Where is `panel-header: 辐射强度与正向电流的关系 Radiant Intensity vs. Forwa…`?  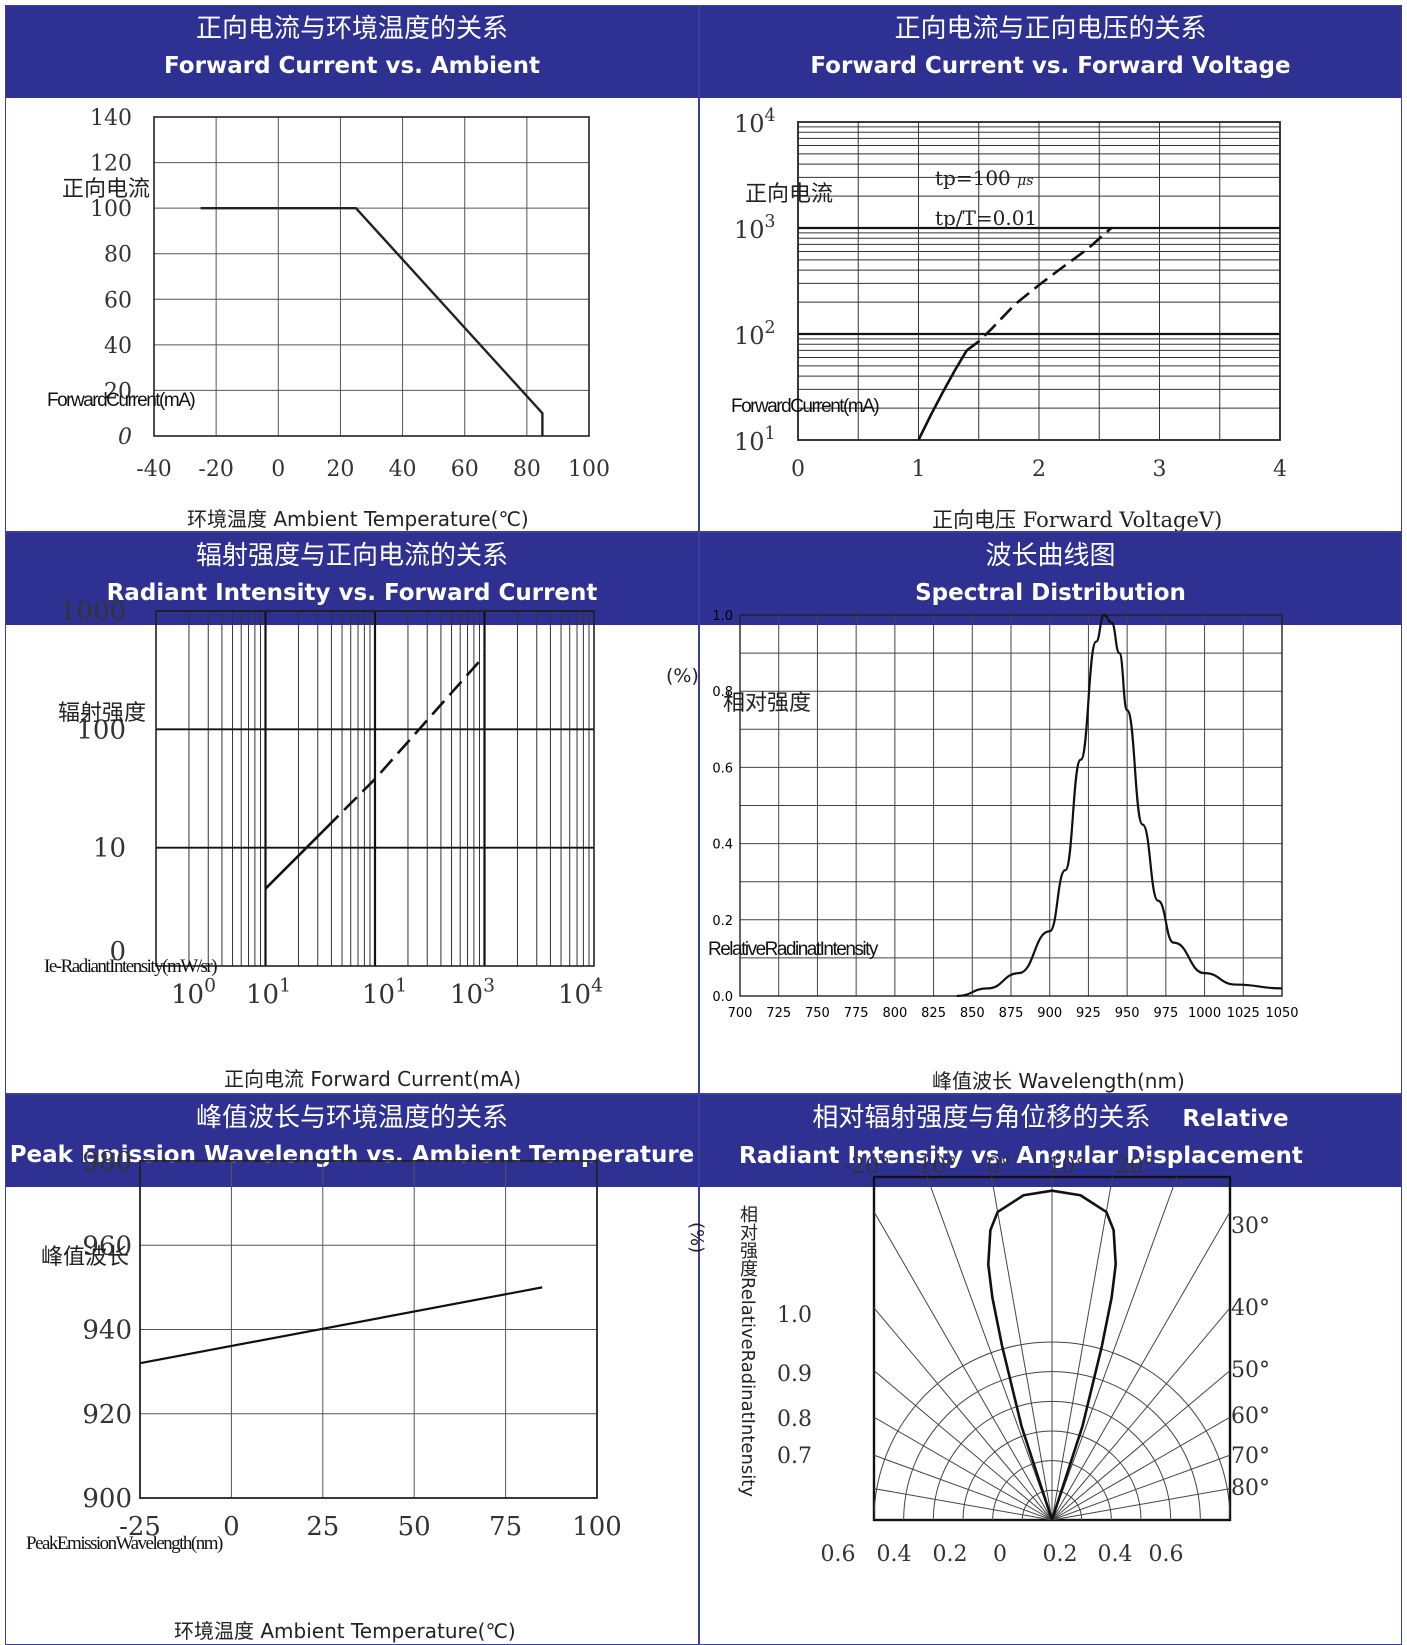 panel-header: 辐射强度与正向电流的关系 Radiant Intensity vs. Forwa… is located at coordinates (352, 579).